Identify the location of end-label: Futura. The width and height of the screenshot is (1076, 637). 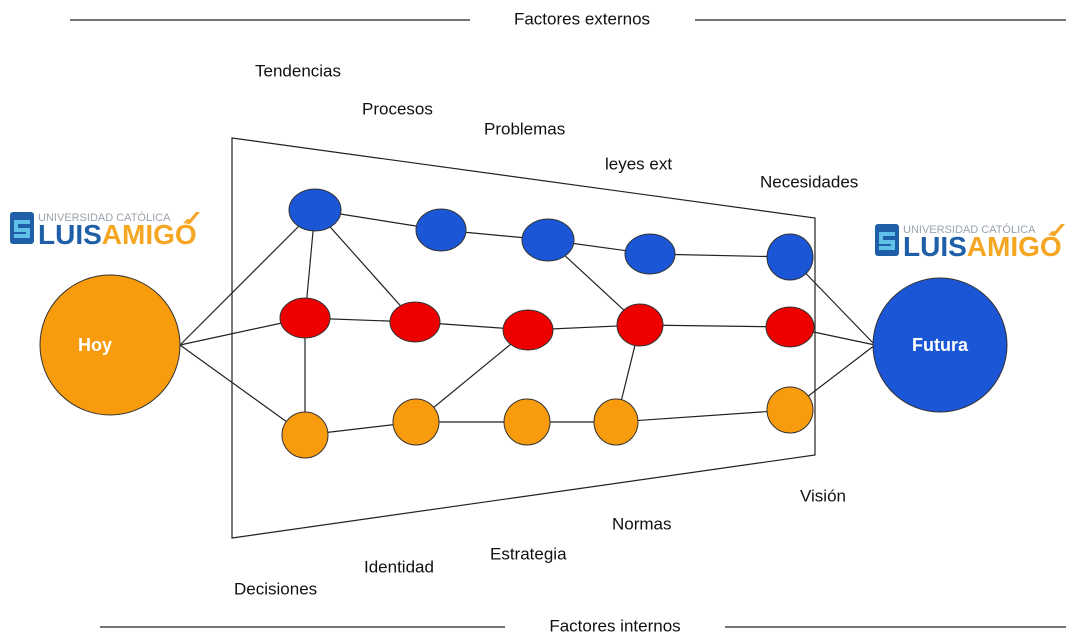
(940, 345).